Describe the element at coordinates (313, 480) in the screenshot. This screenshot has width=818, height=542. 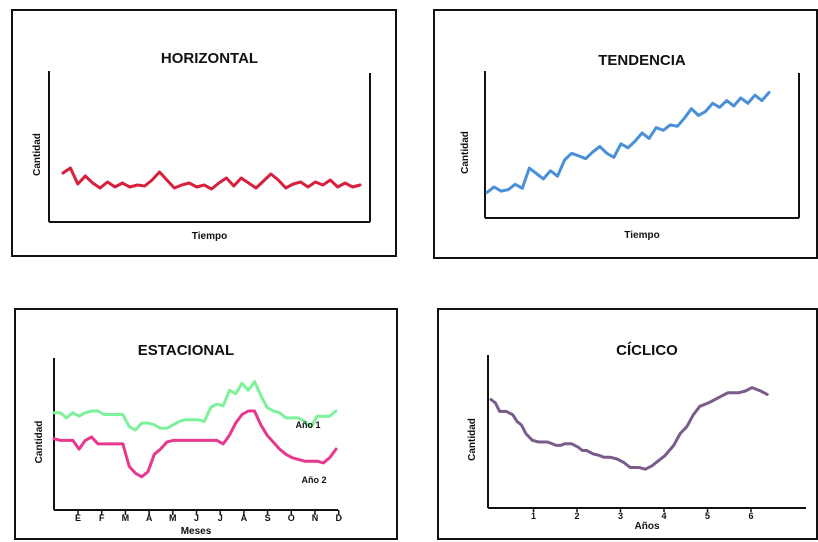
I see `series-label-2: Año 2` at that location.